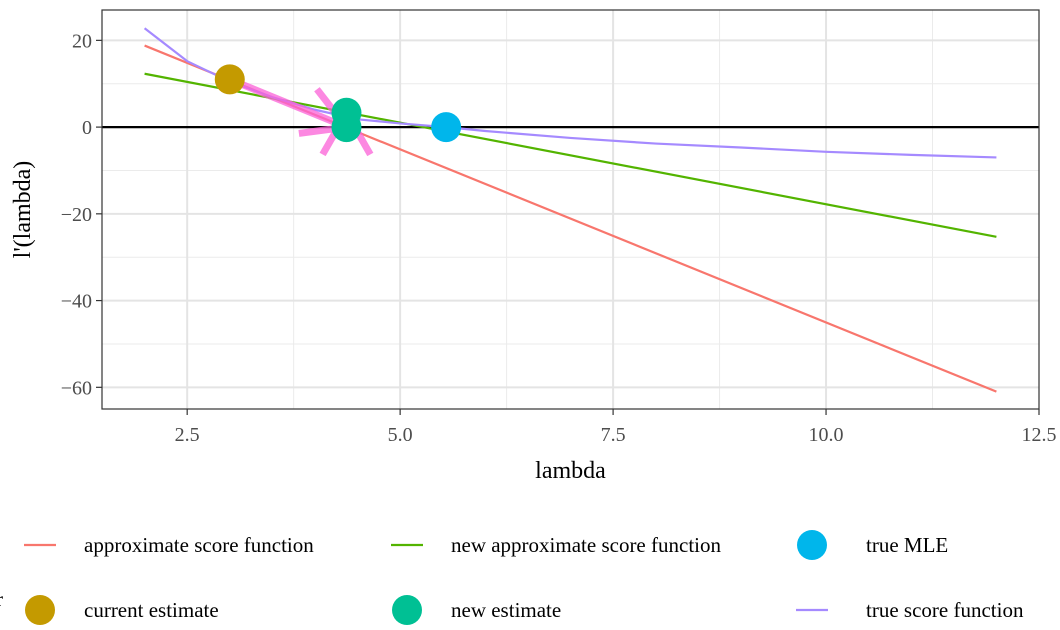 The width and height of the screenshot is (1060, 630). I want to click on arrow-shaft, so click(288, 103).